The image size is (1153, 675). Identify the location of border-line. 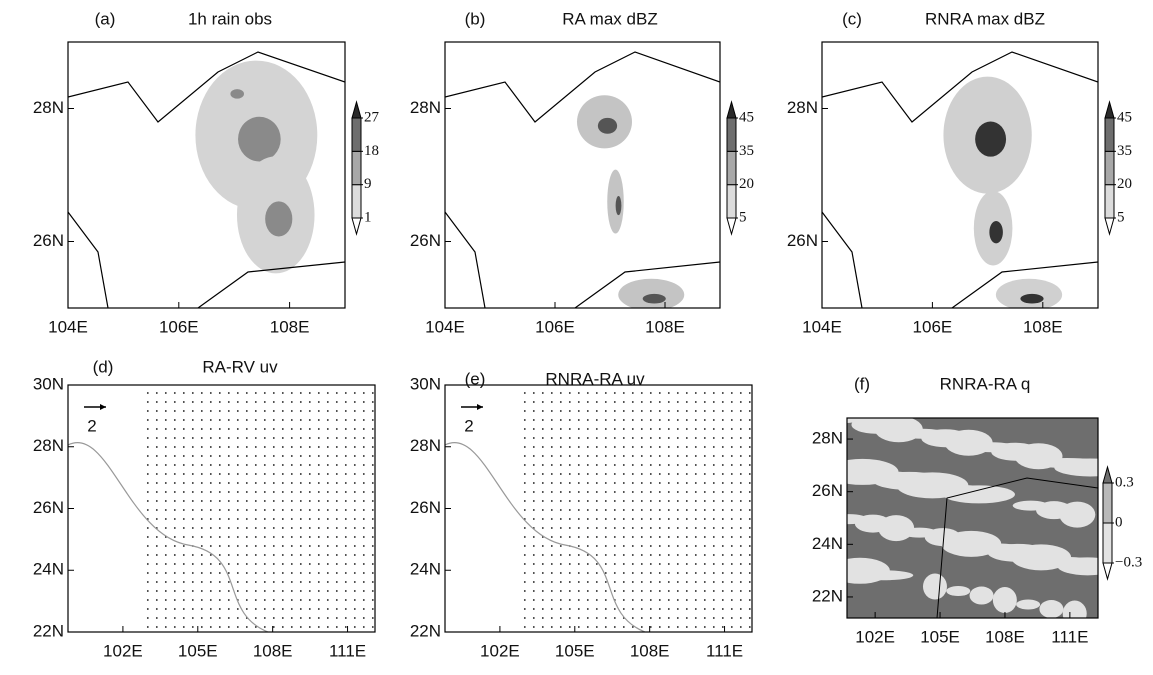
(206, 87).